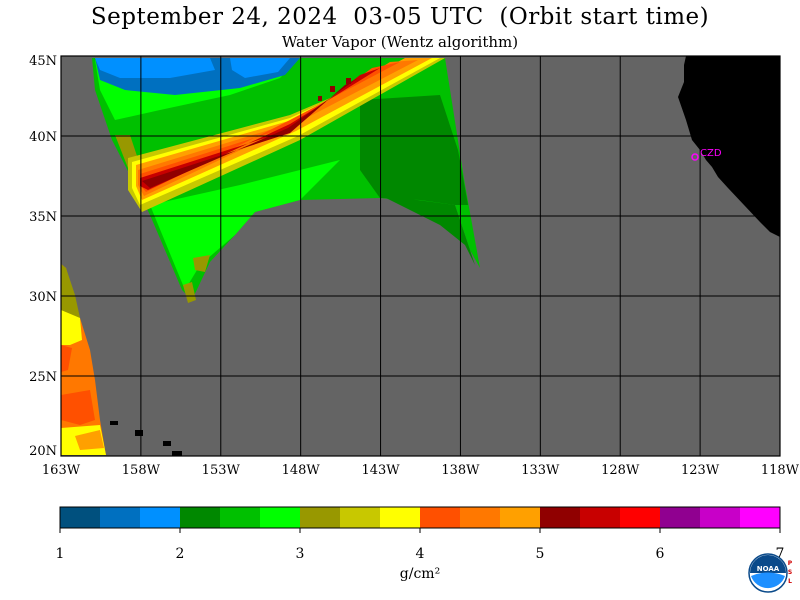 The height and width of the screenshot is (600, 800). Describe the element at coordinates (43, 137) in the screenshot. I see `latitude-label: 40N` at that location.